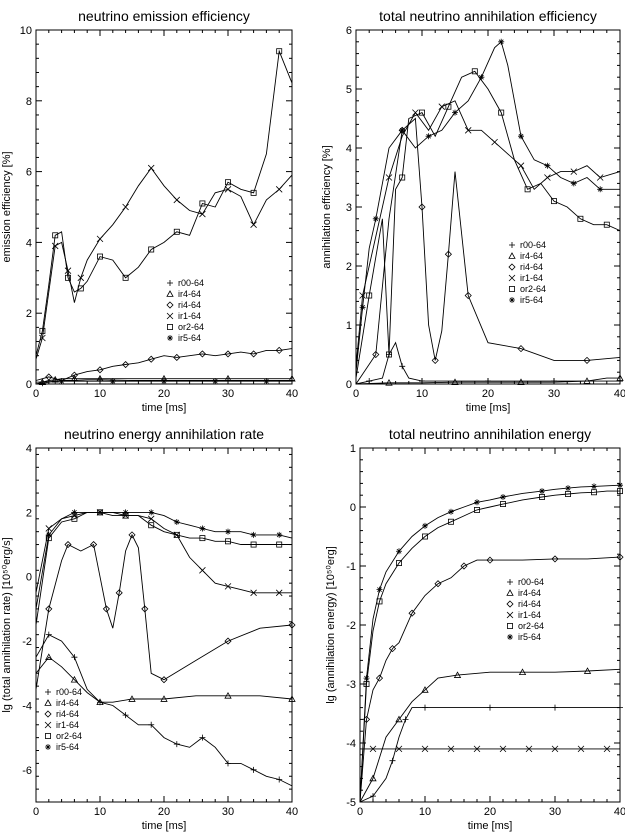  What do you see at coordinates (490, 812) in the screenshot?
I see `x-tick-label: 20` at bounding box center [490, 812].